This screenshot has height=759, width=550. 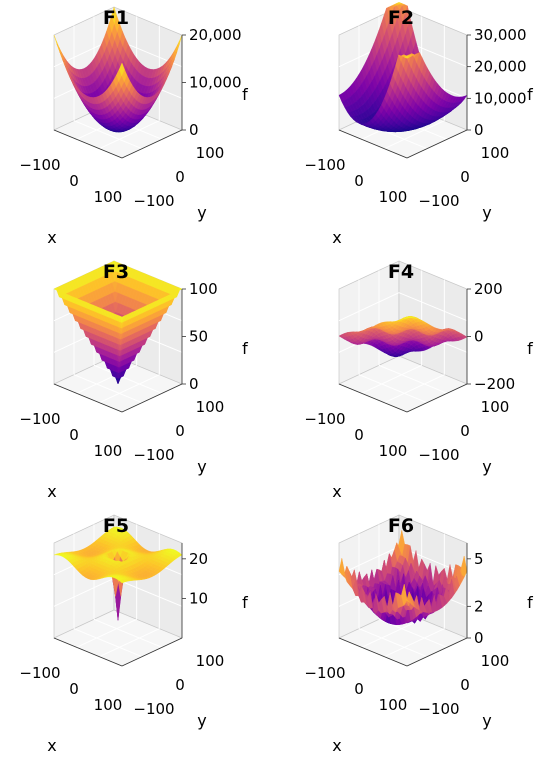 What do you see at coordinates (203, 289) in the screenshot?
I see `z-tick-label: 100` at bounding box center [203, 289].